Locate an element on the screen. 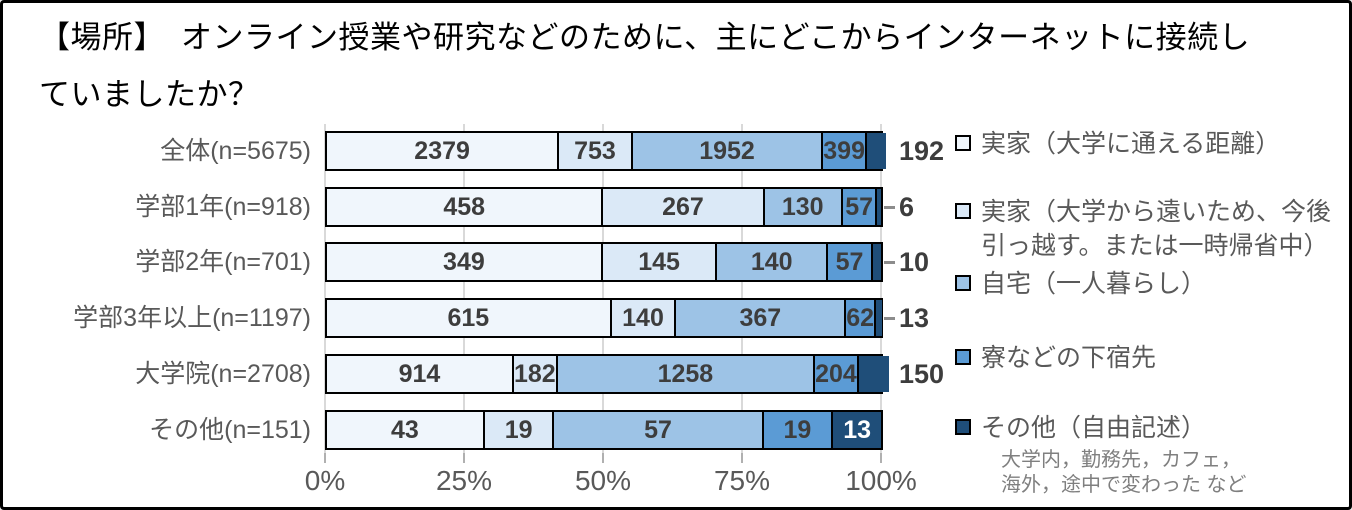  bar-segment: 1258 is located at coordinates (686, 374).